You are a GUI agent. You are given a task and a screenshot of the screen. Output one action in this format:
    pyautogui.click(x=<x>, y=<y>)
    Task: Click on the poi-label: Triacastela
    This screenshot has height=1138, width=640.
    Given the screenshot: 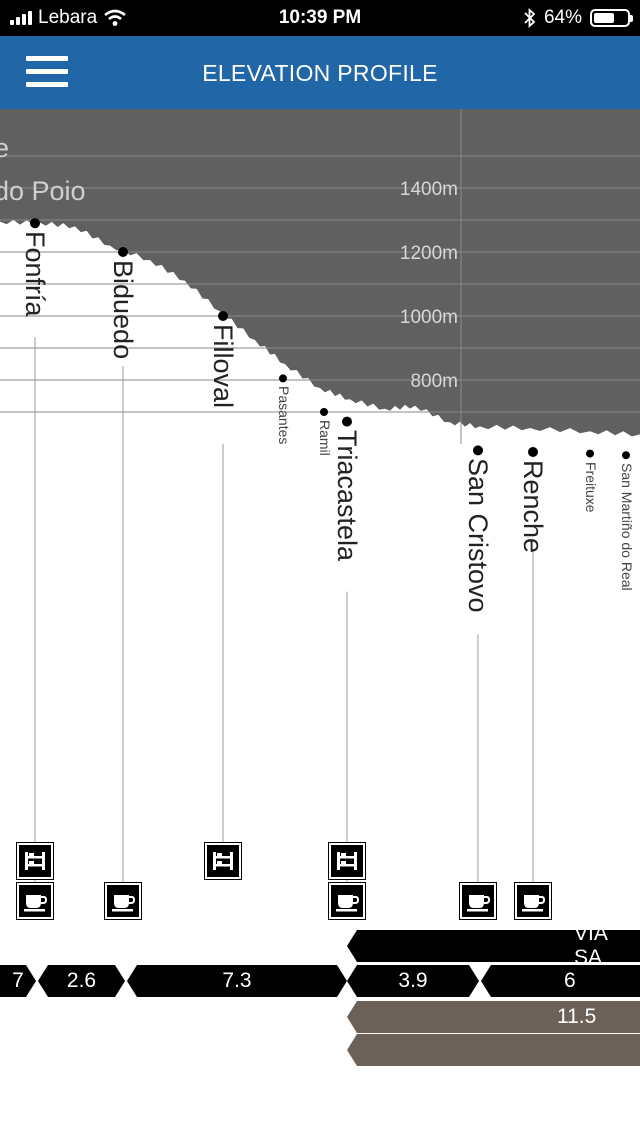 What is the action you would take?
    pyautogui.click(x=347, y=495)
    